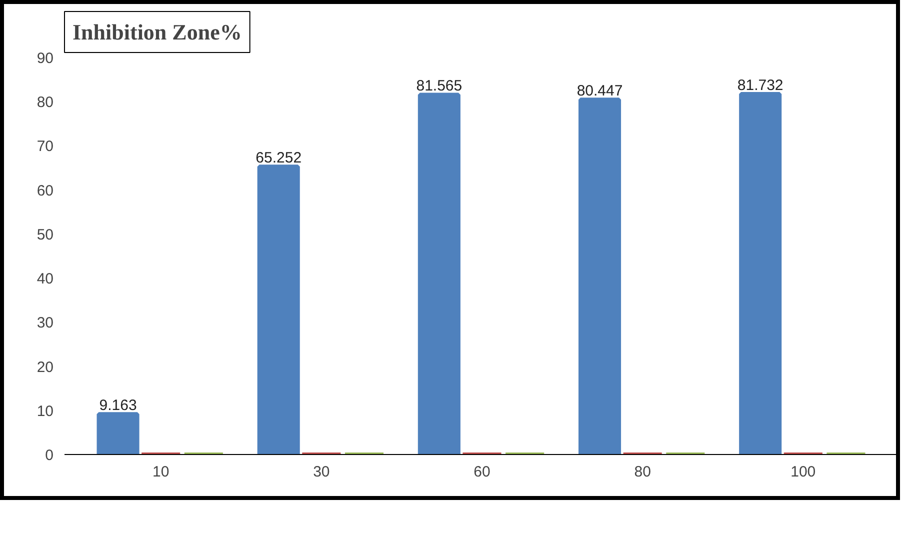 The width and height of the screenshot is (920, 540). What do you see at coordinates (45, 323) in the screenshot?
I see `y-tick-label: 30` at bounding box center [45, 323].